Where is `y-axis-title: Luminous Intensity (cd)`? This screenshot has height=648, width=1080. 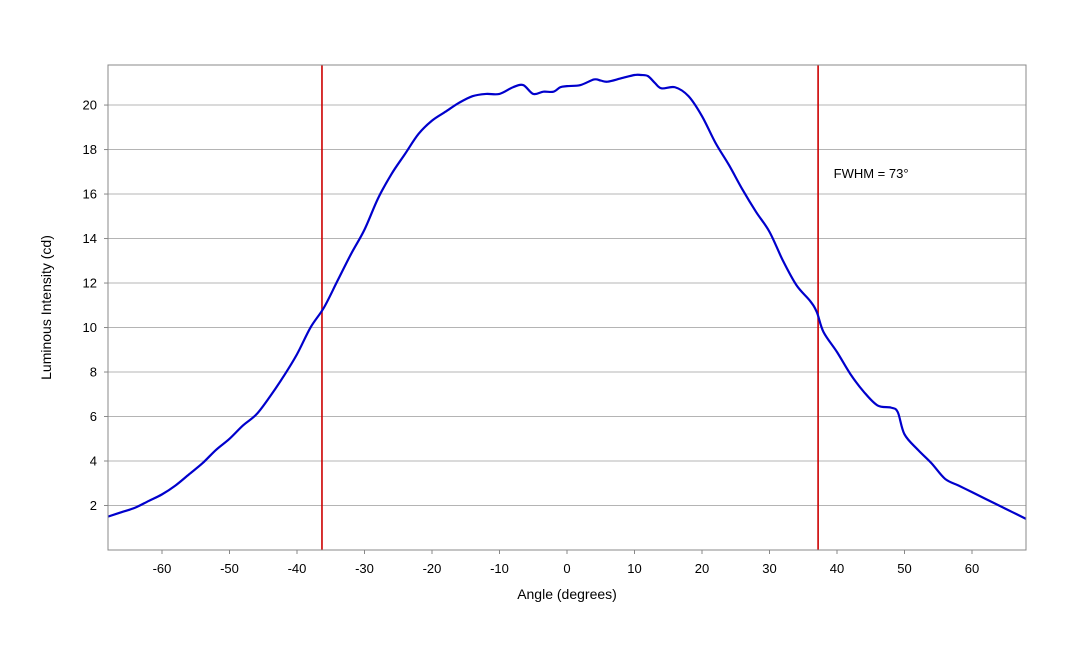
y-axis-title: Luminous Intensity (cd) is located at coordinates (46, 307).